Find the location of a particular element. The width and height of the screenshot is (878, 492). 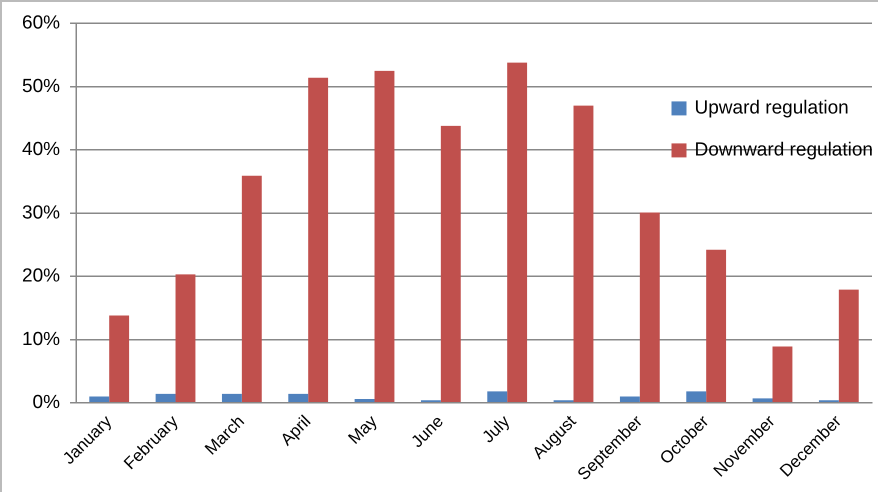

y-tick-label: 40% is located at coordinates (41, 149).